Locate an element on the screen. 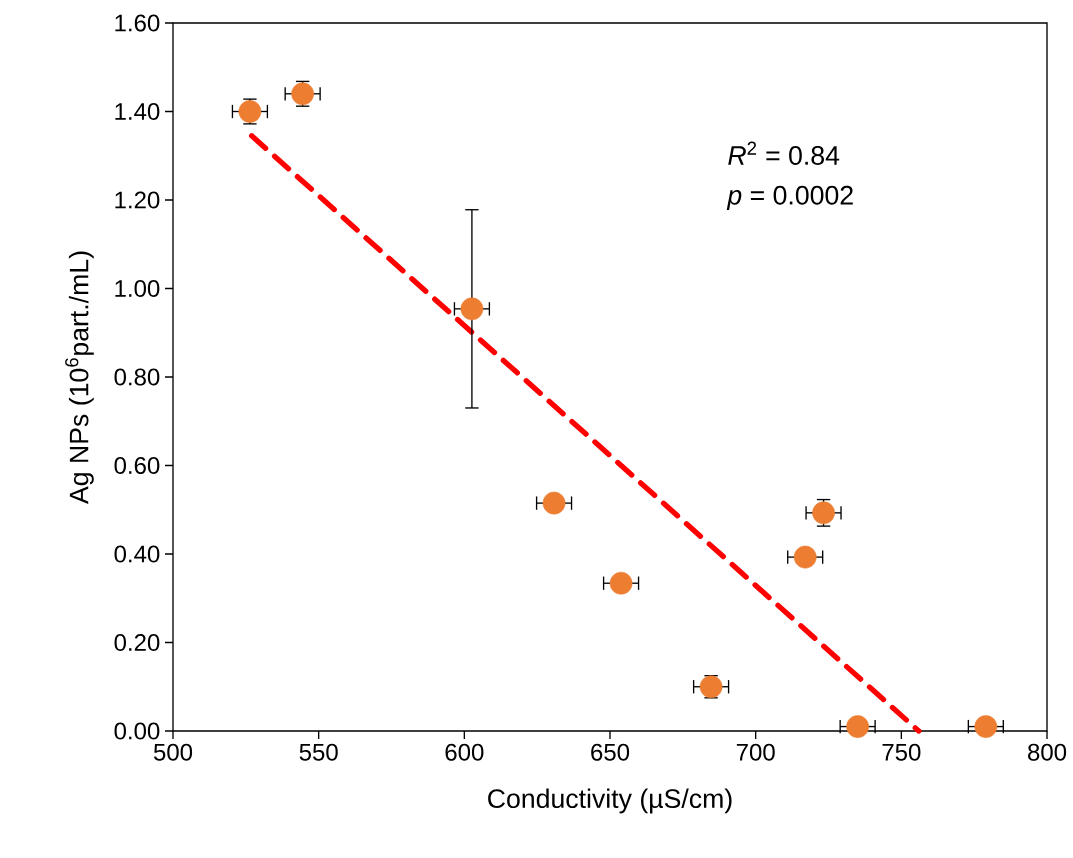 The height and width of the screenshot is (858, 1073). y-tick-label: 0.00 is located at coordinates (137, 731).